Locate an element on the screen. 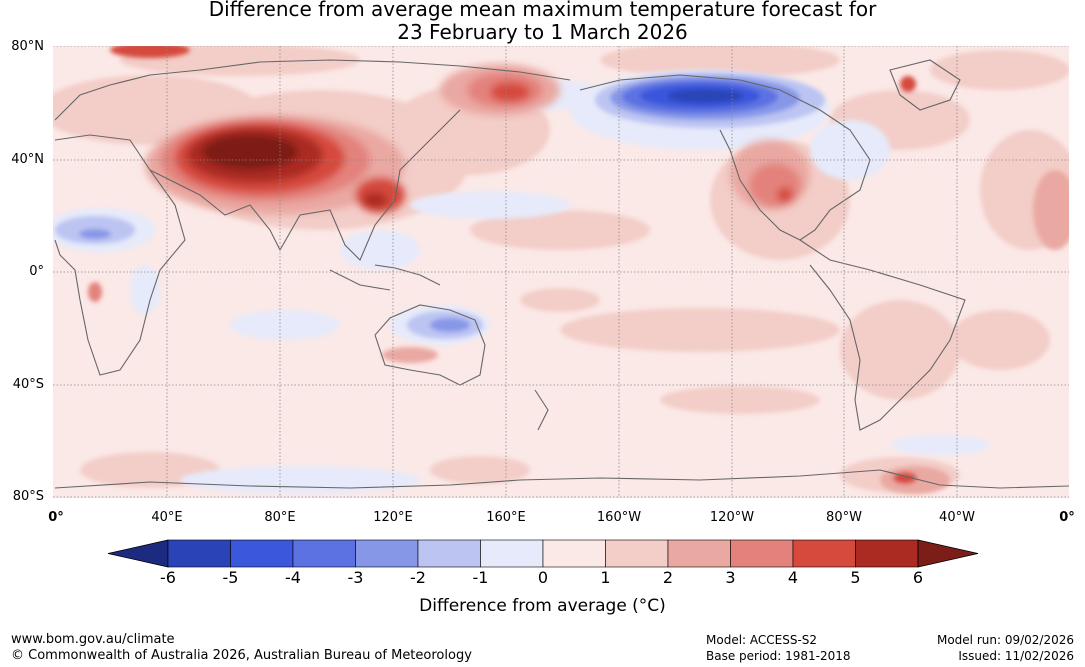 The height and width of the screenshot is (667, 1085). colorbar-tick-label: 1 is located at coordinates (605, 577).